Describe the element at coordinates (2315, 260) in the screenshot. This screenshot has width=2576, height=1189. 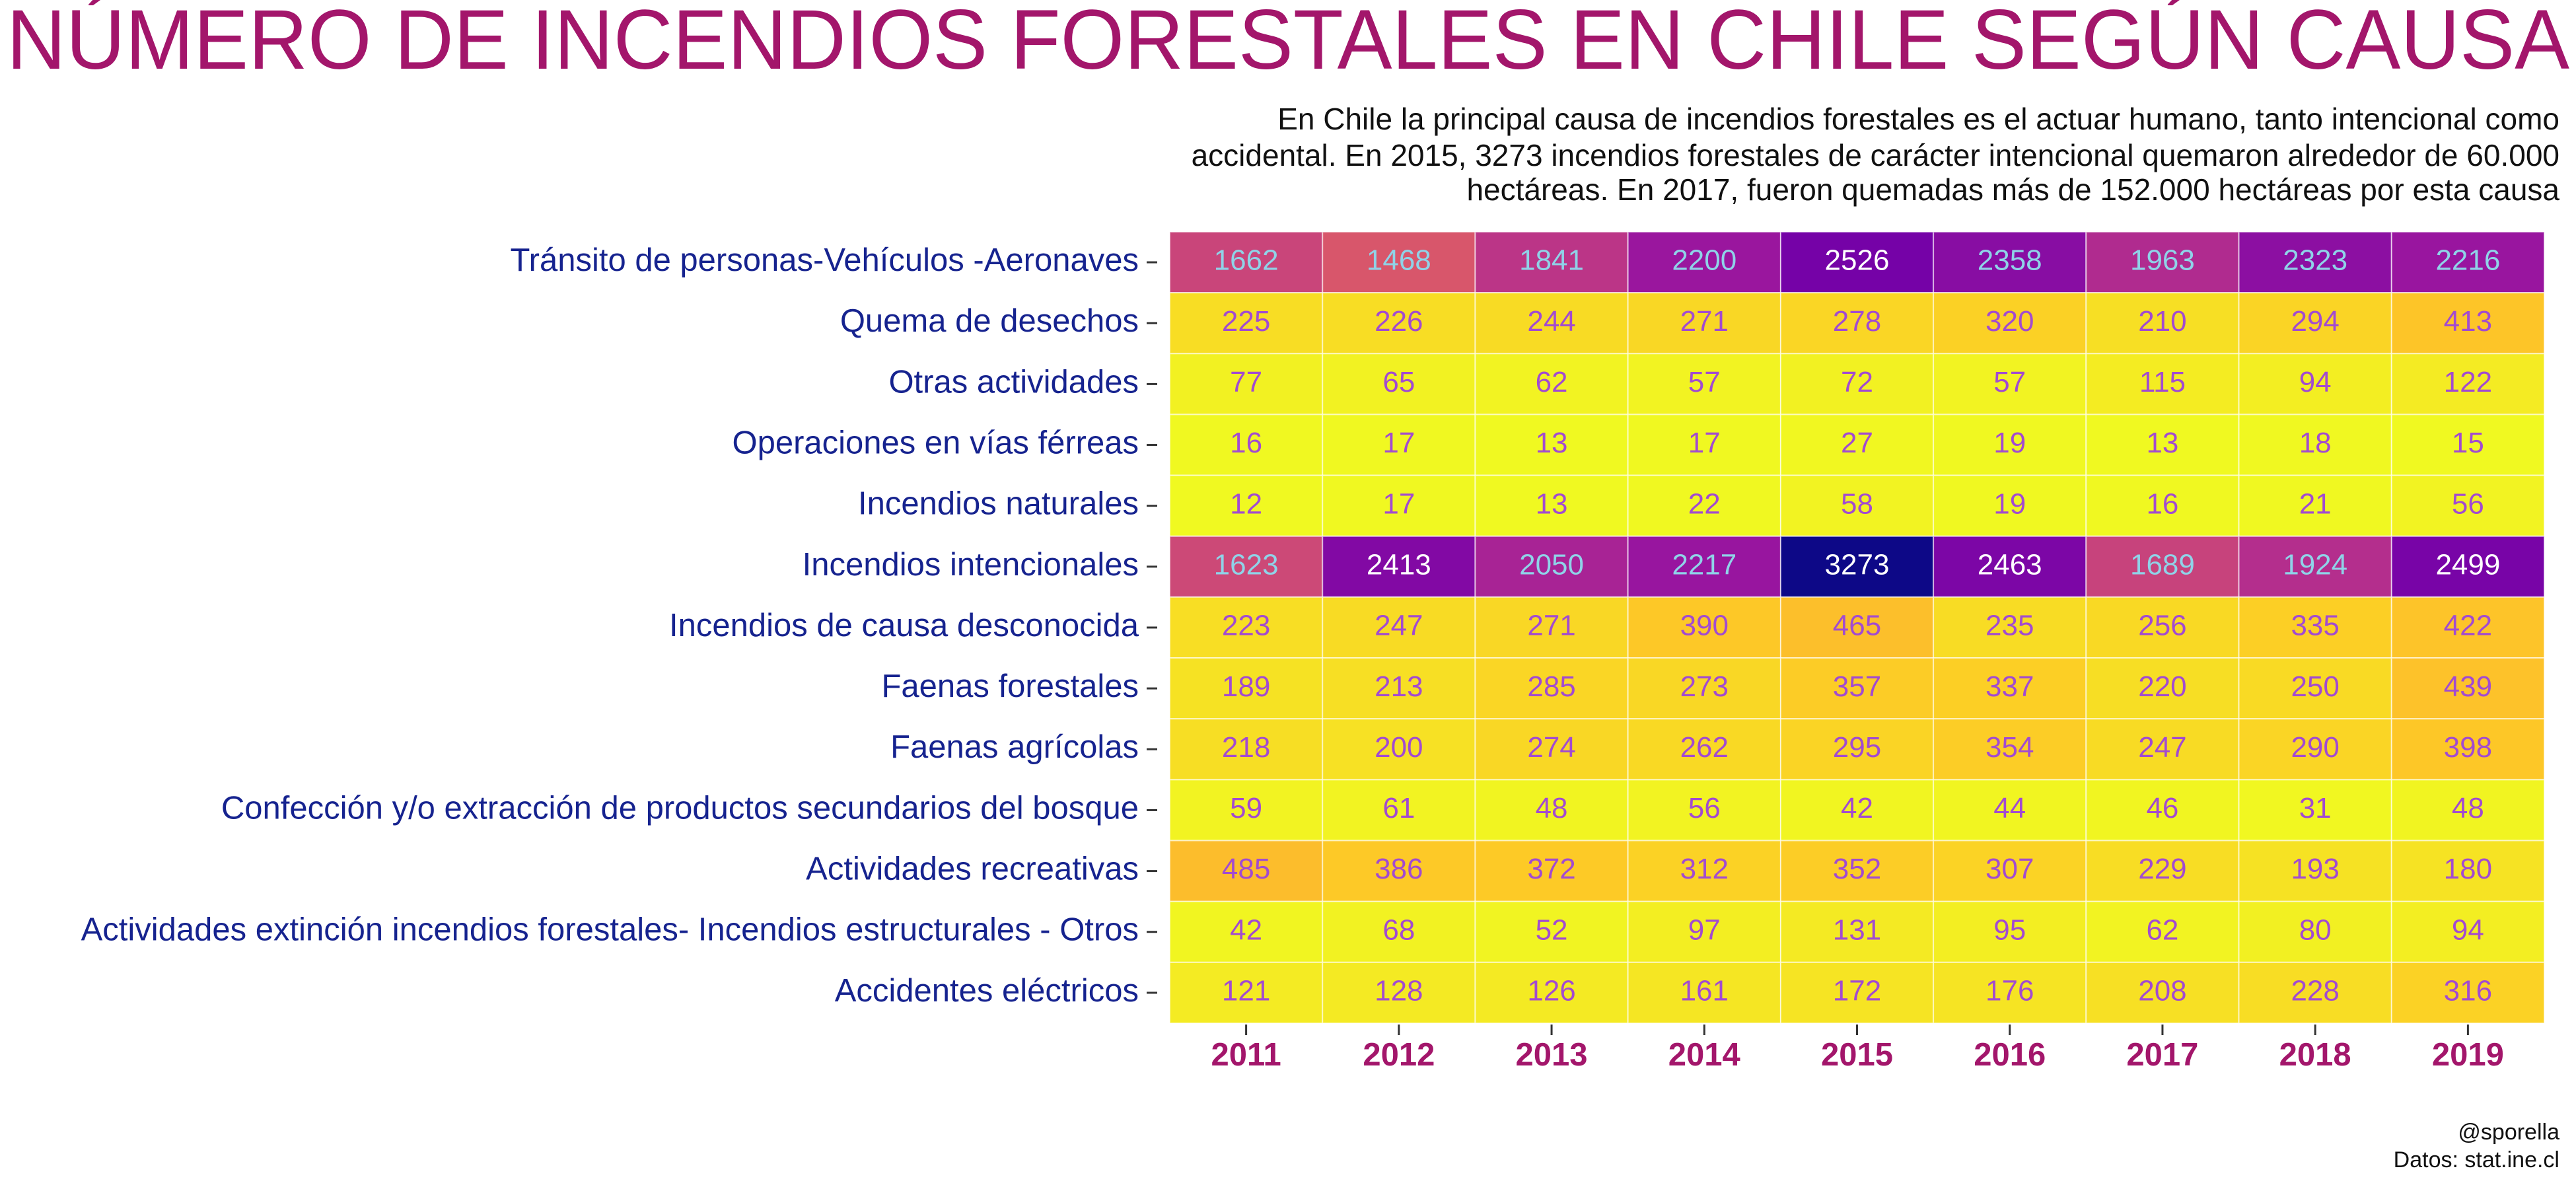
I see `cell-value: 2323` at that location.